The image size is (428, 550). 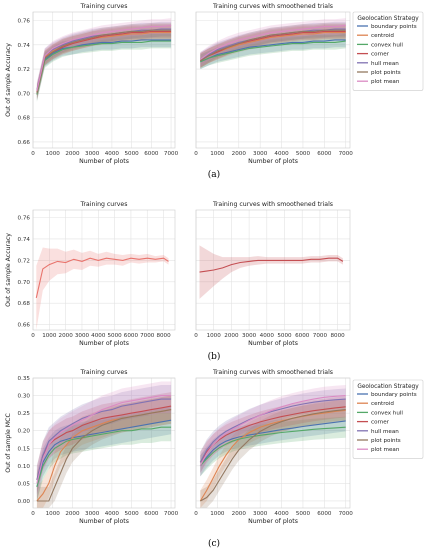 I want to click on x-tick-label: 8000, so click(x=163, y=336).